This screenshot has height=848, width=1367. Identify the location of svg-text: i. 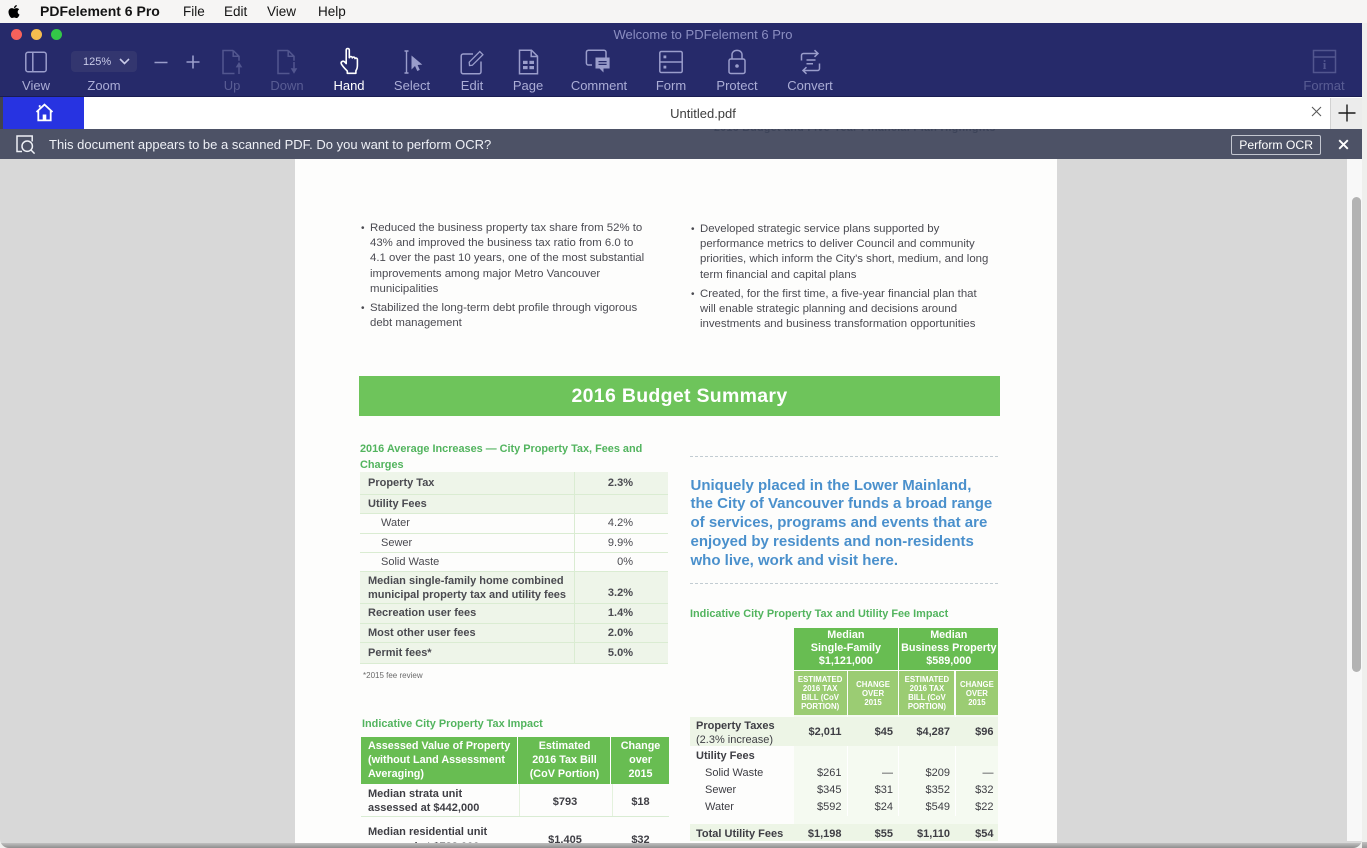
(1324, 64).